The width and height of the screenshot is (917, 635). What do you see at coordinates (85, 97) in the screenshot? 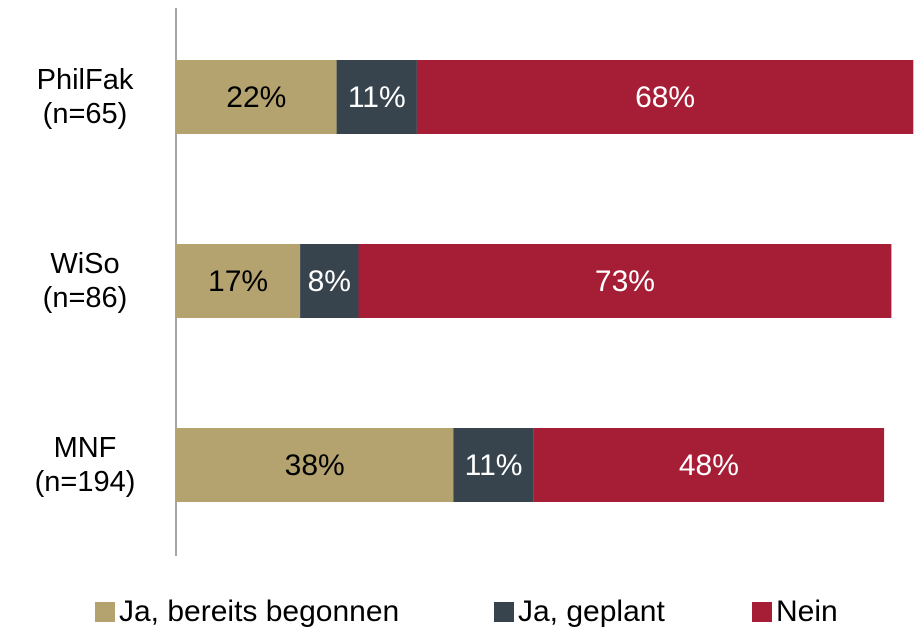
I see `category-label: PhilFak (n=65)` at bounding box center [85, 97].